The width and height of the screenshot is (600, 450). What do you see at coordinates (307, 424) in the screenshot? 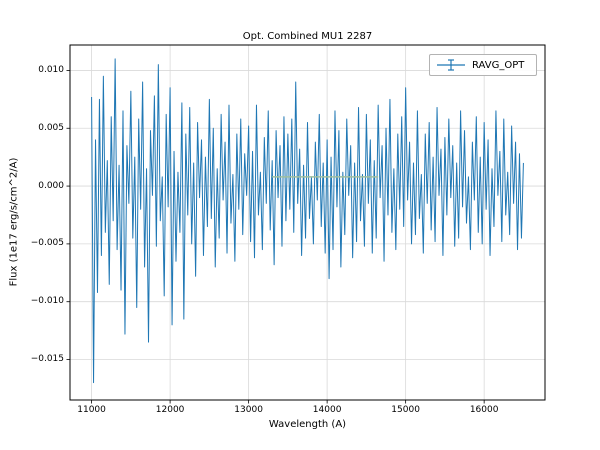
I see `x-axis-label: Wavelength (A)` at bounding box center [307, 424].